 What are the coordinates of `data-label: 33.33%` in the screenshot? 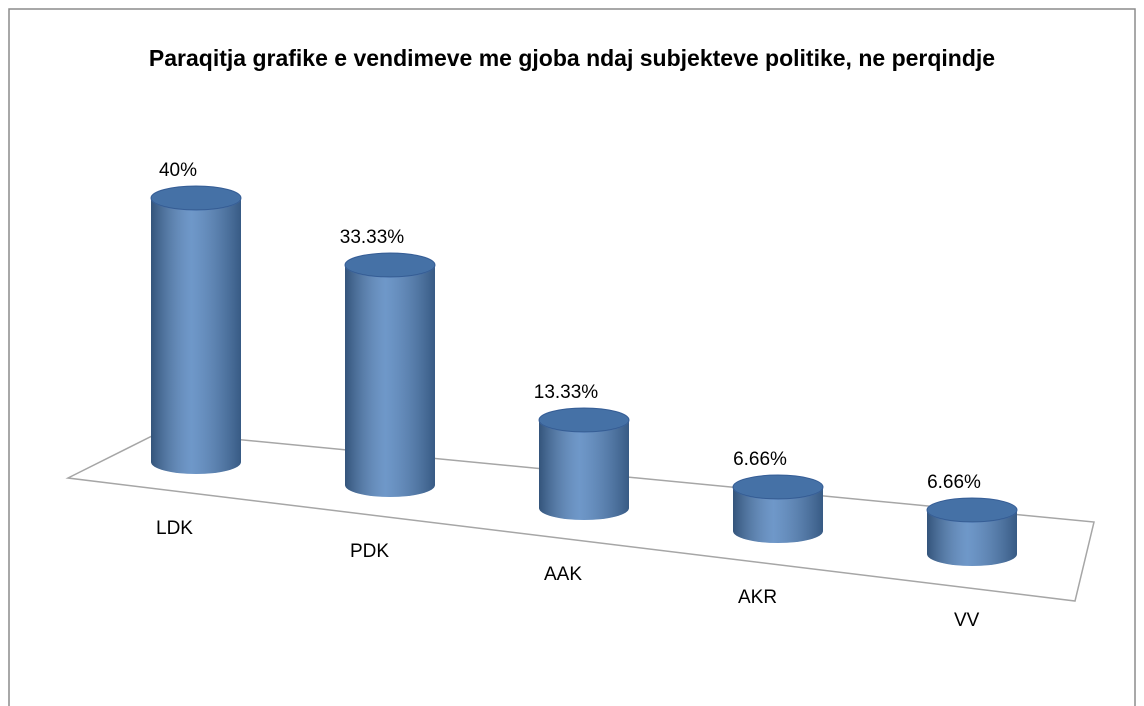 It's located at (372, 237).